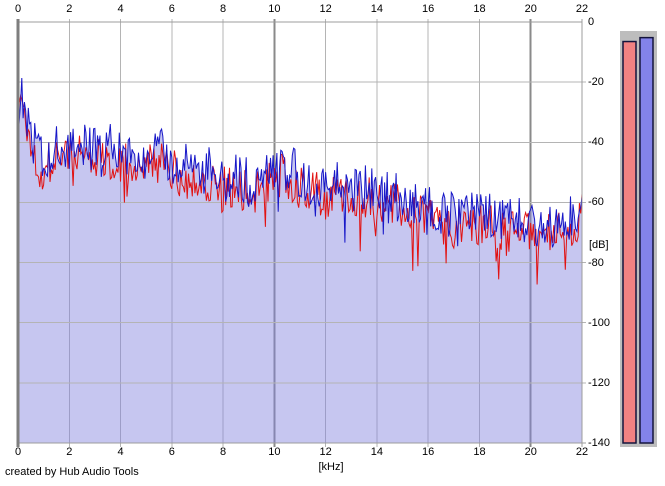 The image size is (665, 486). I want to click on right-channel-level-meter-bar, so click(646, 240).